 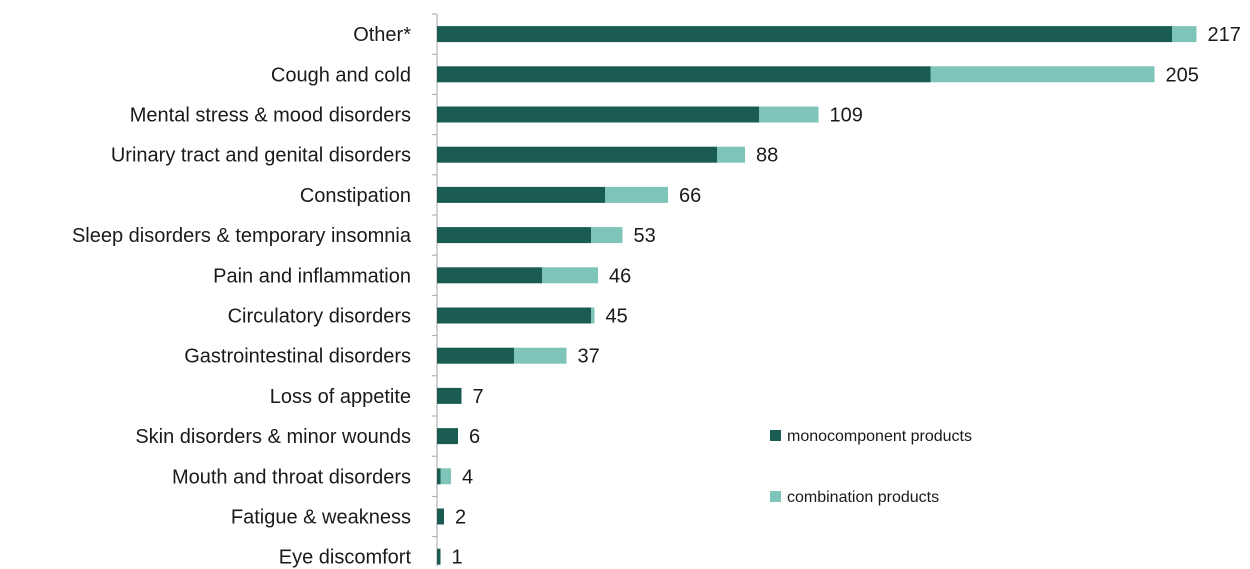 What do you see at coordinates (775, 496) in the screenshot?
I see `legend-swatch-combination` at bounding box center [775, 496].